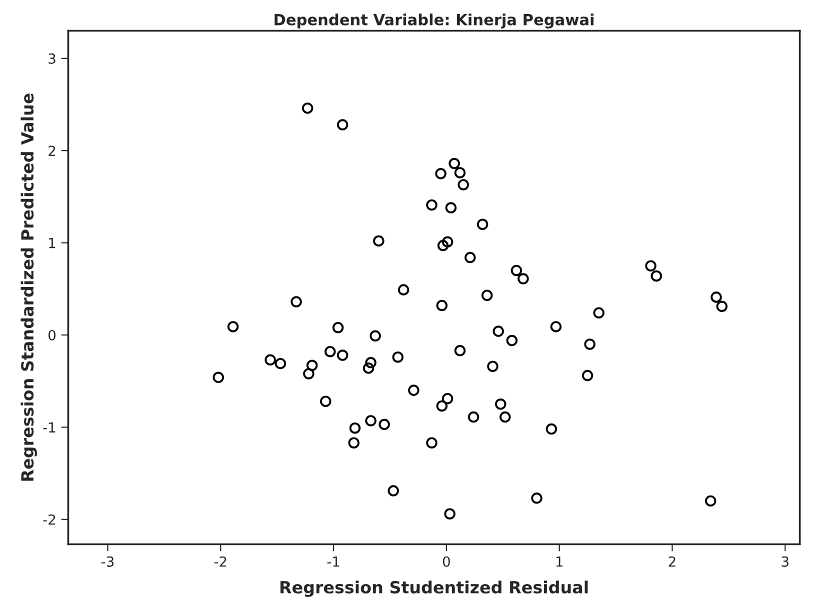 The width and height of the screenshot is (822, 615). What do you see at coordinates (52, 151) in the screenshot?
I see `y-tick-label: 2` at bounding box center [52, 151].